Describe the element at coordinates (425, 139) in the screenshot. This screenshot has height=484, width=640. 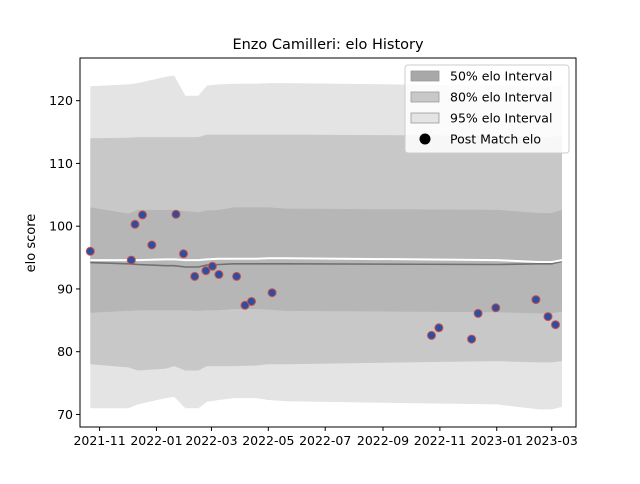
I see `legend-swatch-post-match` at that location.